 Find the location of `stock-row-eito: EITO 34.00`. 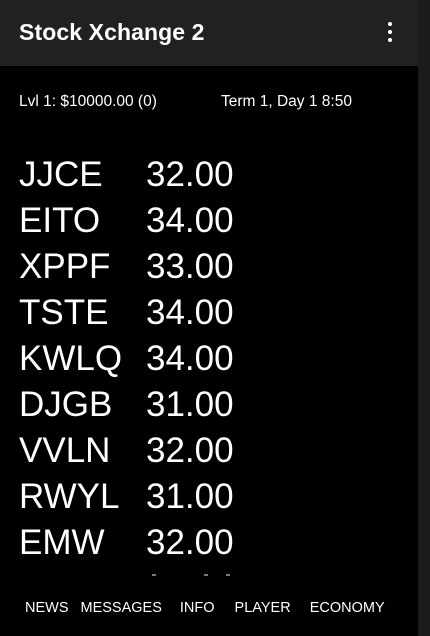

stock-row-eito: EITO 34.00 is located at coordinates (209, 221).